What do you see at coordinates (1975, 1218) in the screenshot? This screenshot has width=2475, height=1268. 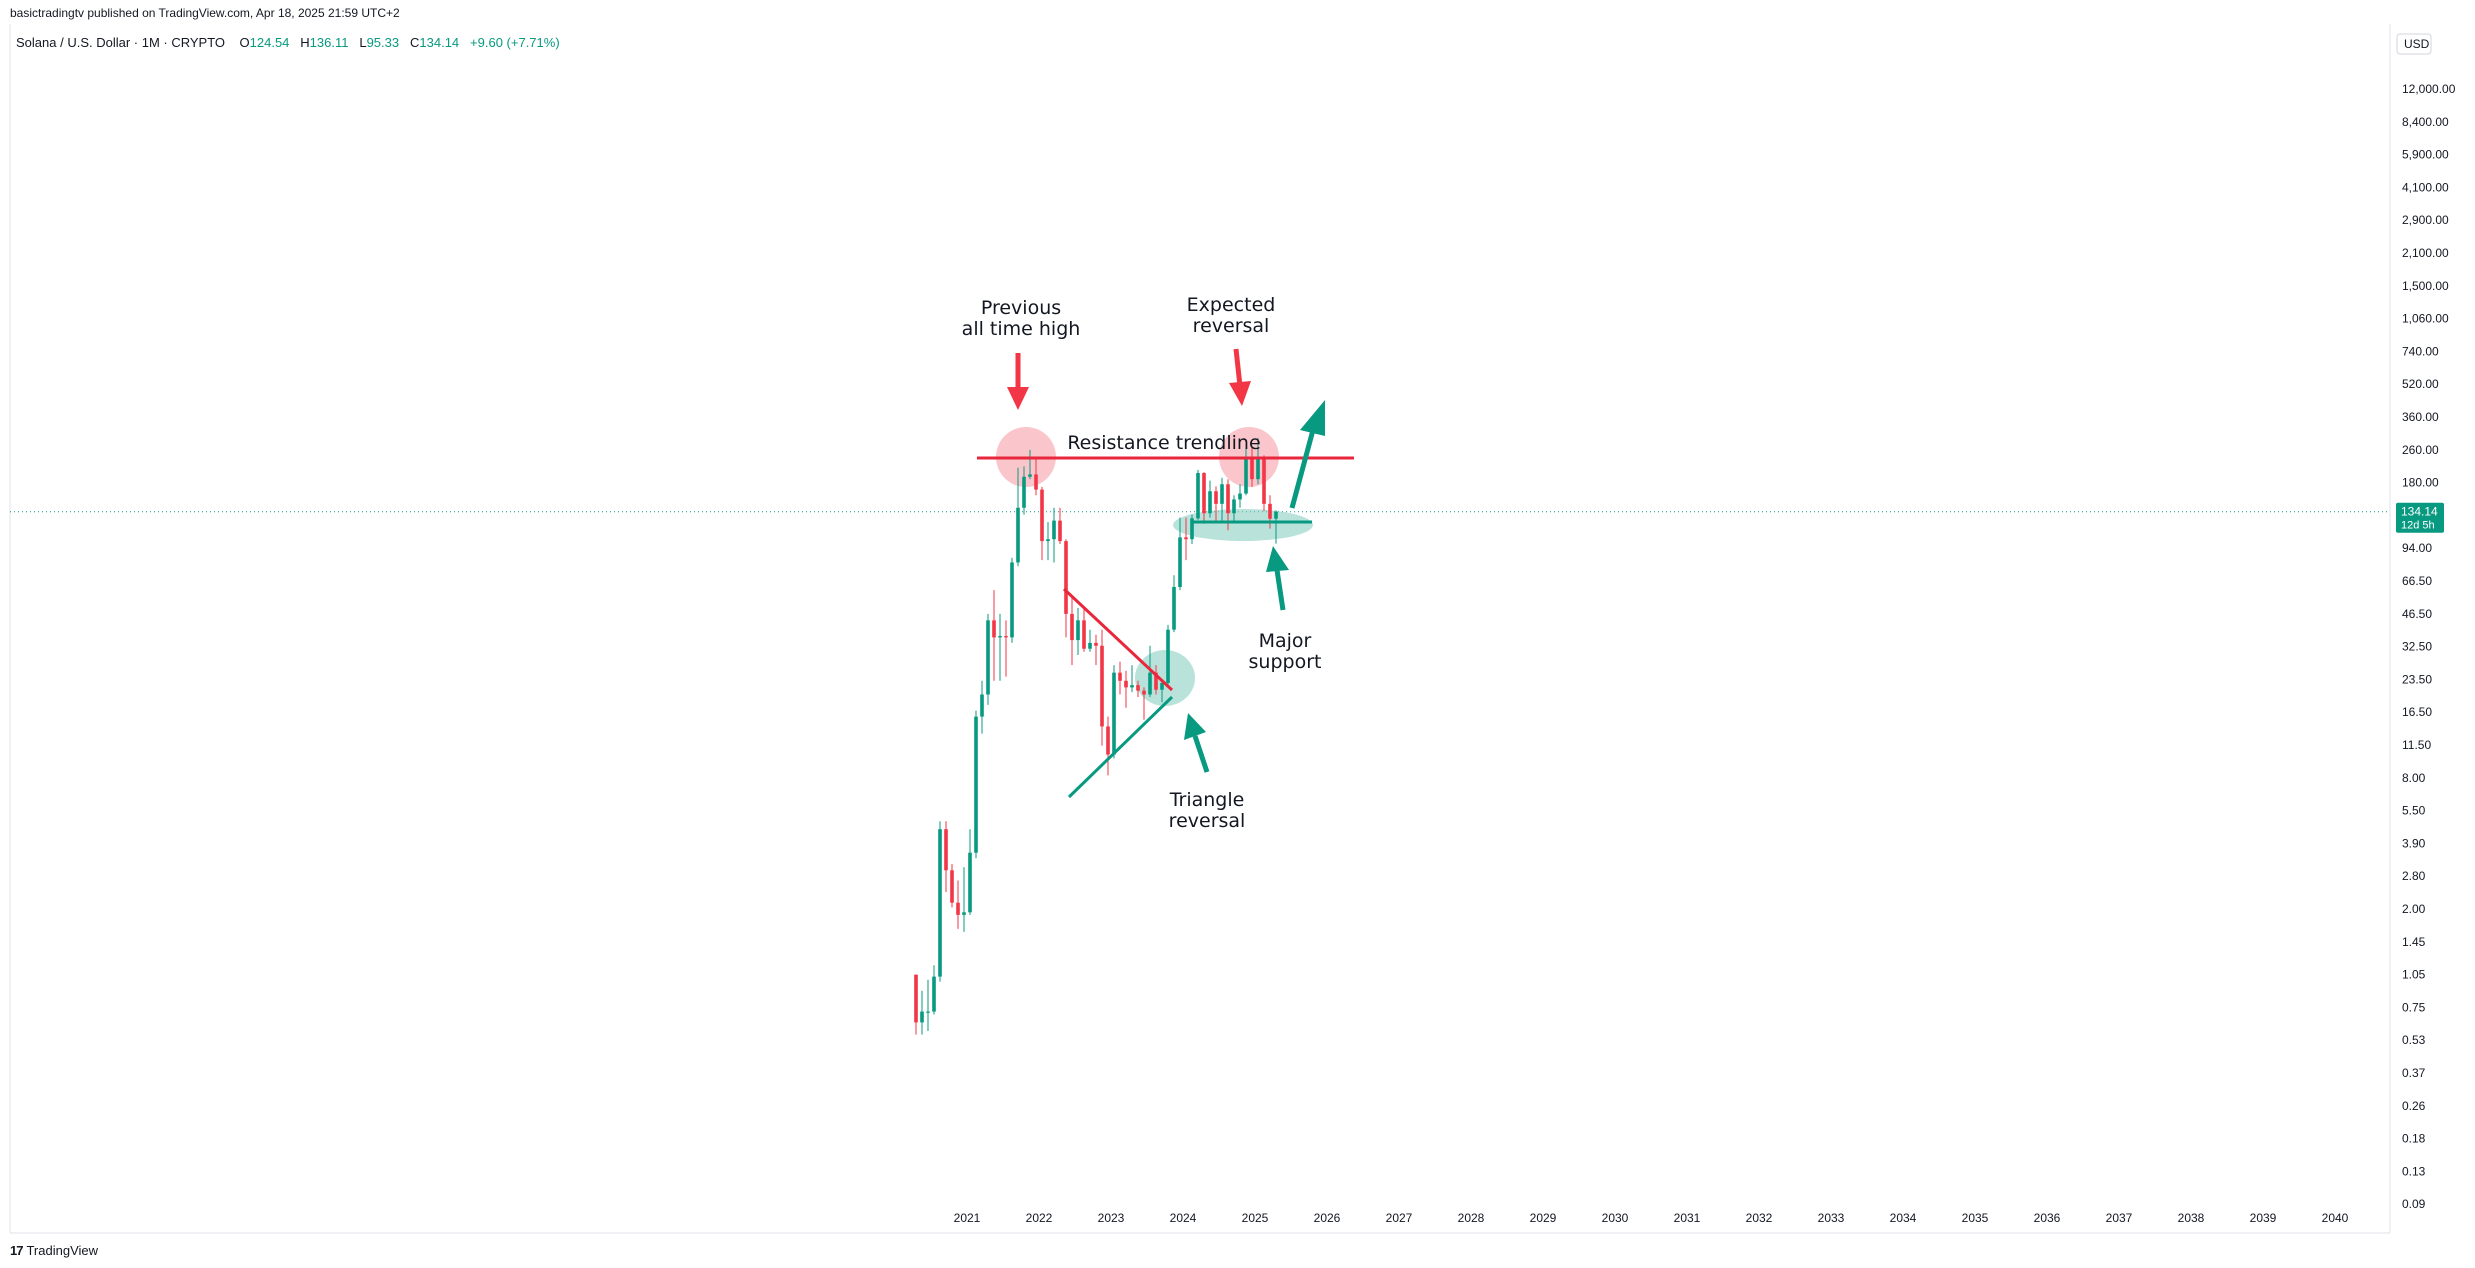 I see `time-tick-label: 2035` at bounding box center [1975, 1218].